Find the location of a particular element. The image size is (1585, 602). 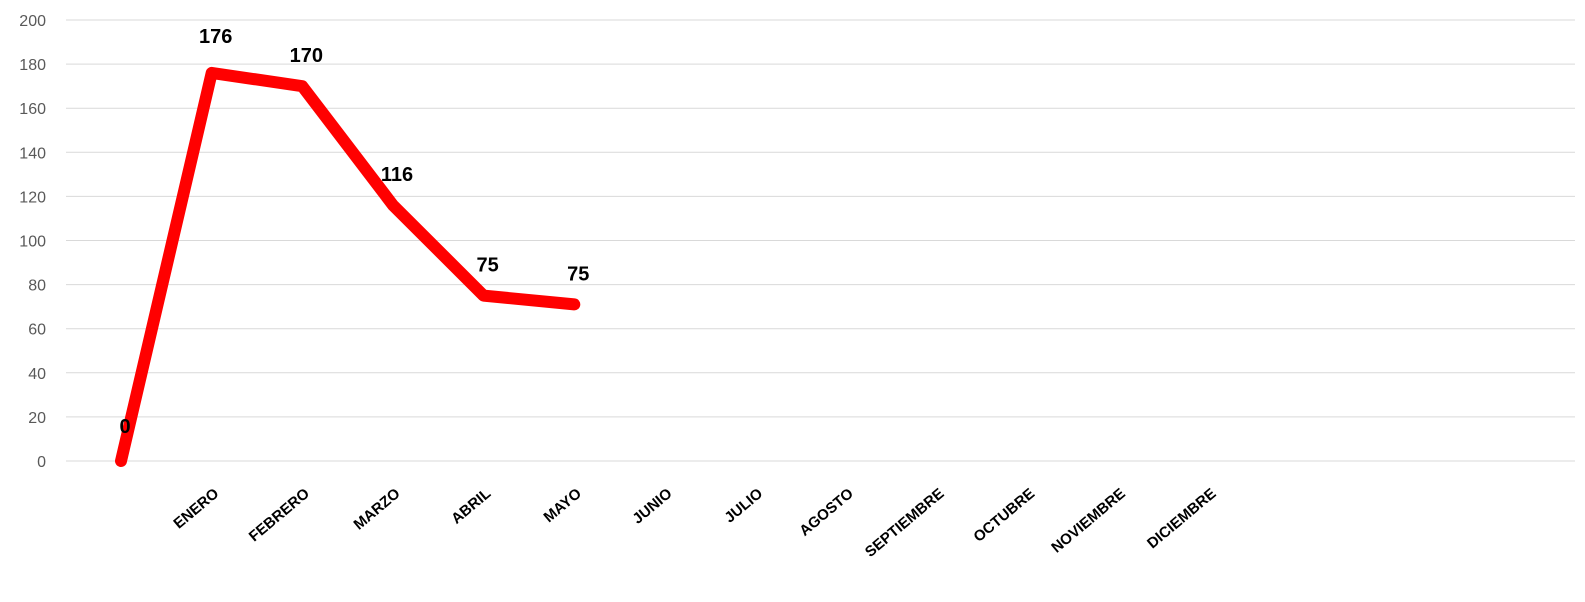

x-tick-label: JUNIO is located at coordinates (652, 506).